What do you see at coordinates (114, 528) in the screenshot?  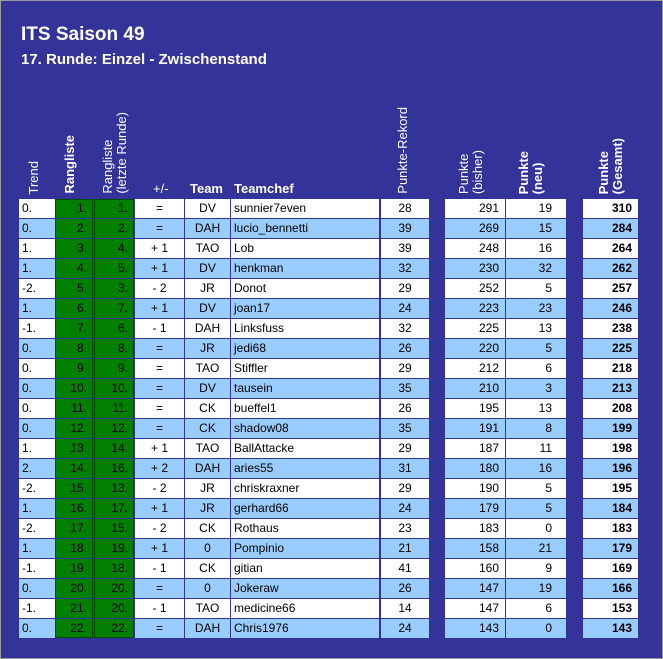 I see `cell-last-rank: 15.` at bounding box center [114, 528].